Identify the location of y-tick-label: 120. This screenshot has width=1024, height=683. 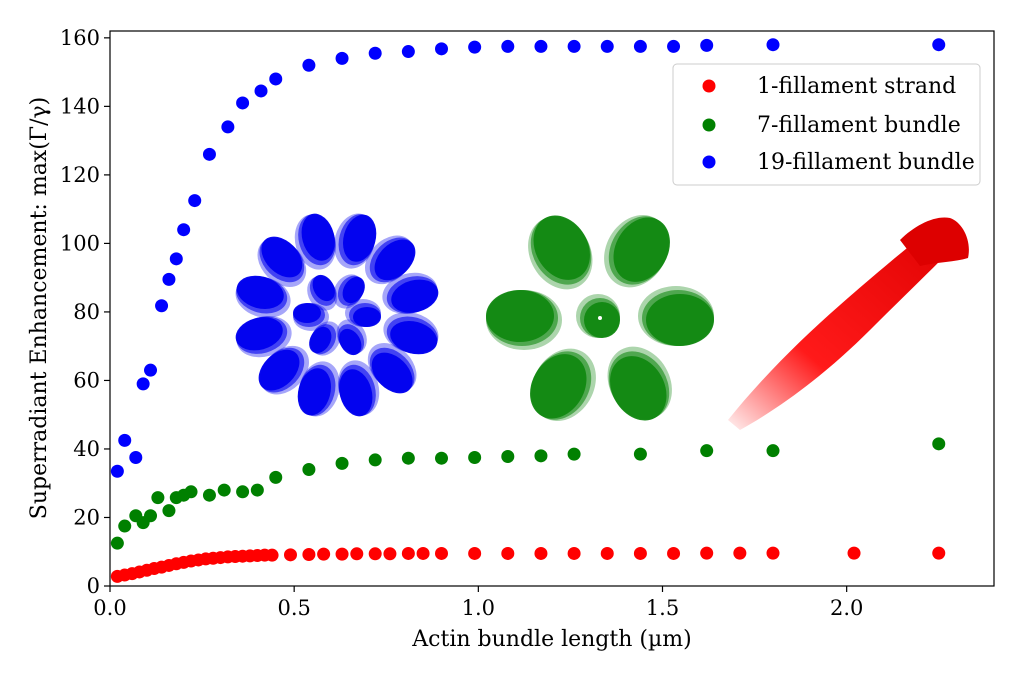
(80, 175).